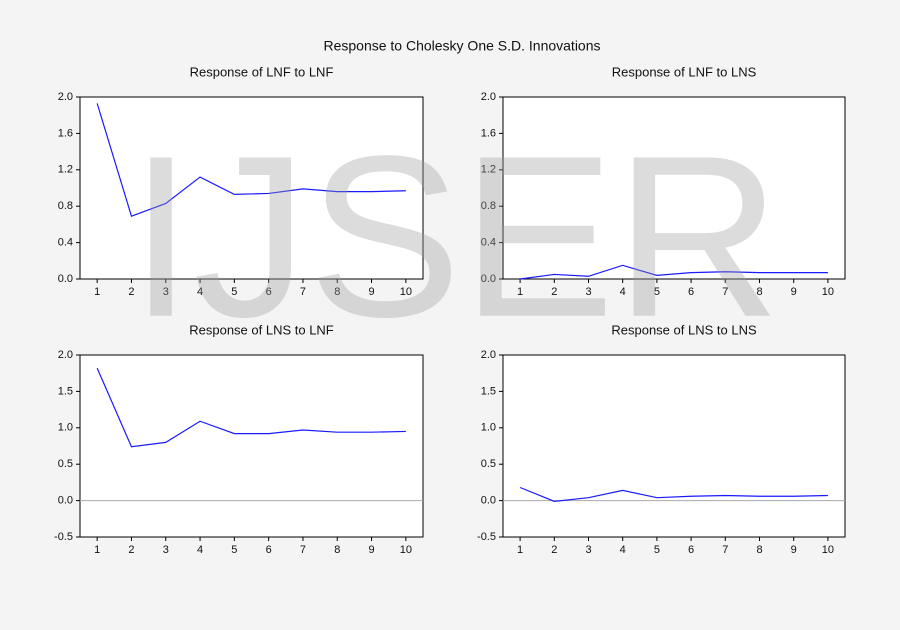 The height and width of the screenshot is (630, 900). I want to click on panel-title: Response of LNF to LNF, so click(262, 71).